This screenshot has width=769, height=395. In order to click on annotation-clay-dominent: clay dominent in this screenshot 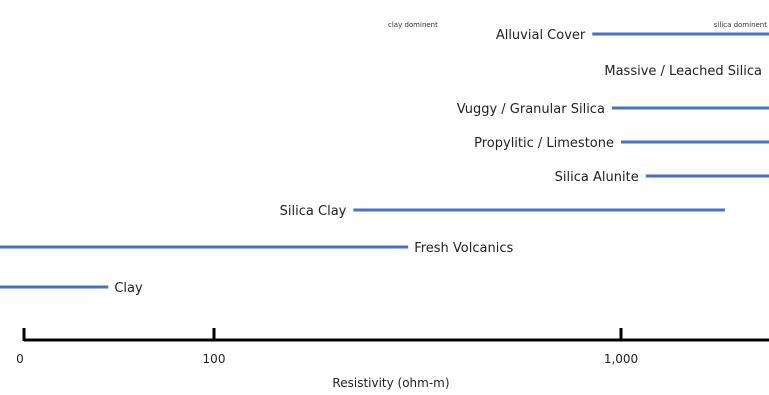, I will do `click(413, 25)`.